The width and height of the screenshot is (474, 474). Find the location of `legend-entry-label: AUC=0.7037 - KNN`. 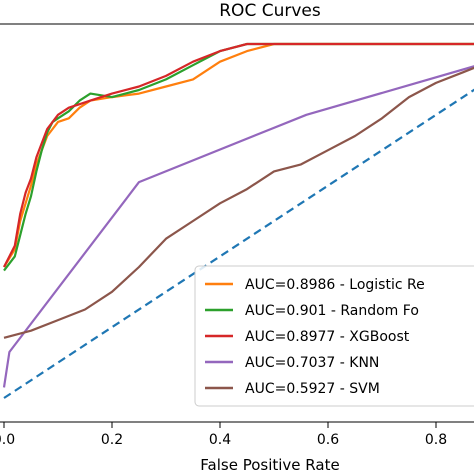

legend-entry-label: AUC=0.7037 - KNN is located at coordinates (312, 363).